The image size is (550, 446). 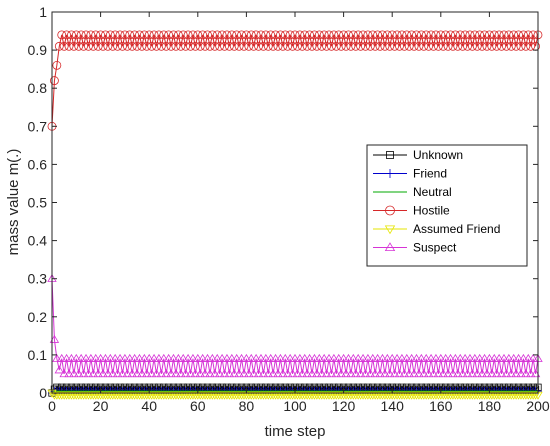 I want to click on y-tick-label: 0.9, so click(x=38, y=50).